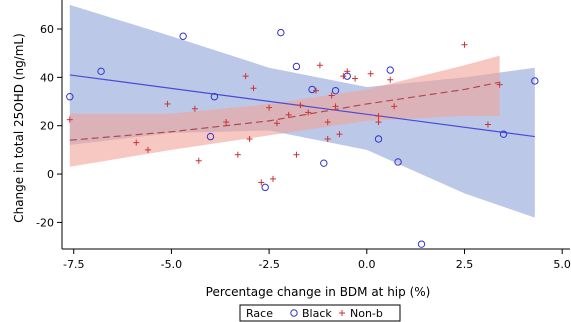 The image size is (571, 322). What do you see at coordinates (50, 174) in the screenshot?
I see `y-tick-label: 0` at bounding box center [50, 174].